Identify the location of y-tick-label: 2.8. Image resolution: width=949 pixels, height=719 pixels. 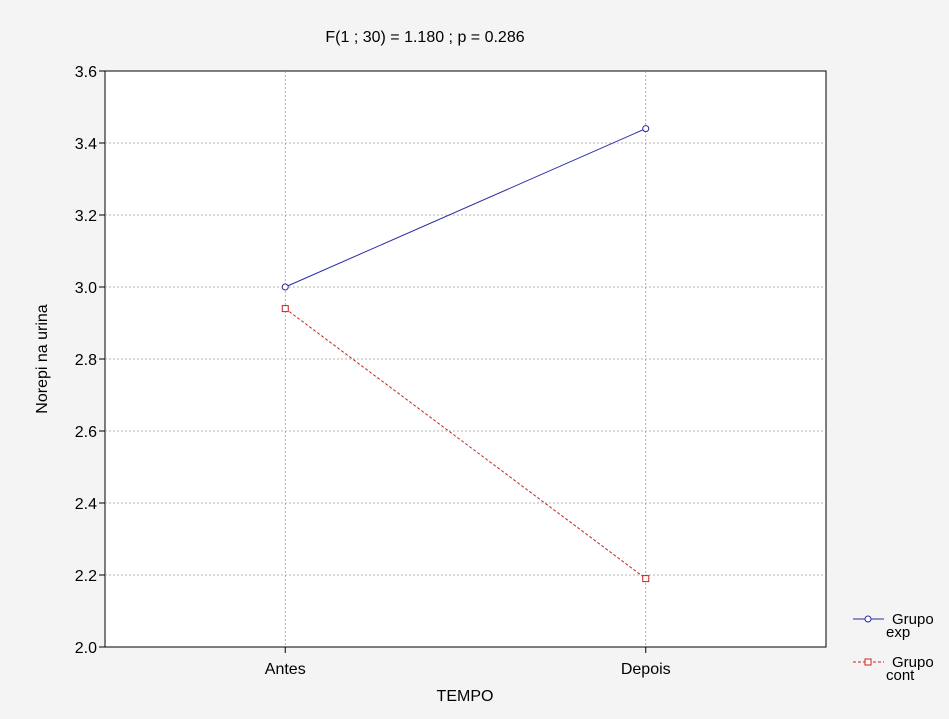
(86, 360).